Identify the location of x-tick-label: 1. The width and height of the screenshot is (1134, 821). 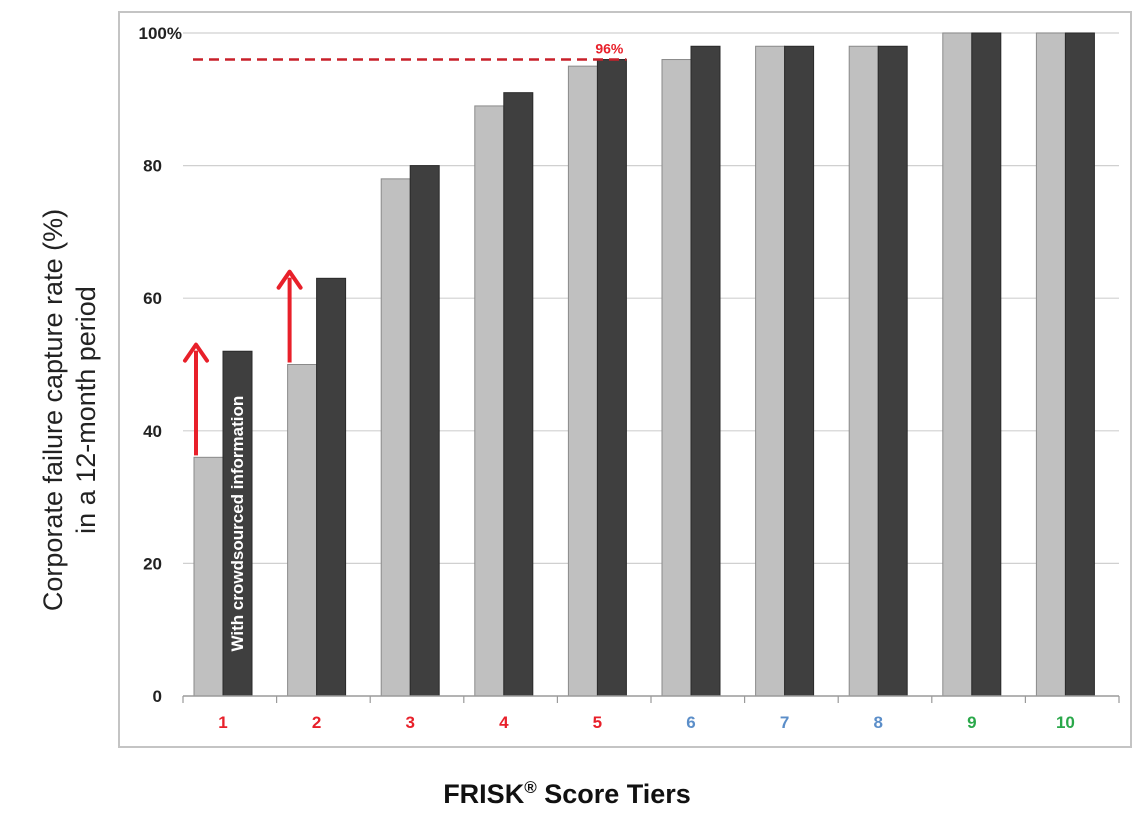
(222, 722).